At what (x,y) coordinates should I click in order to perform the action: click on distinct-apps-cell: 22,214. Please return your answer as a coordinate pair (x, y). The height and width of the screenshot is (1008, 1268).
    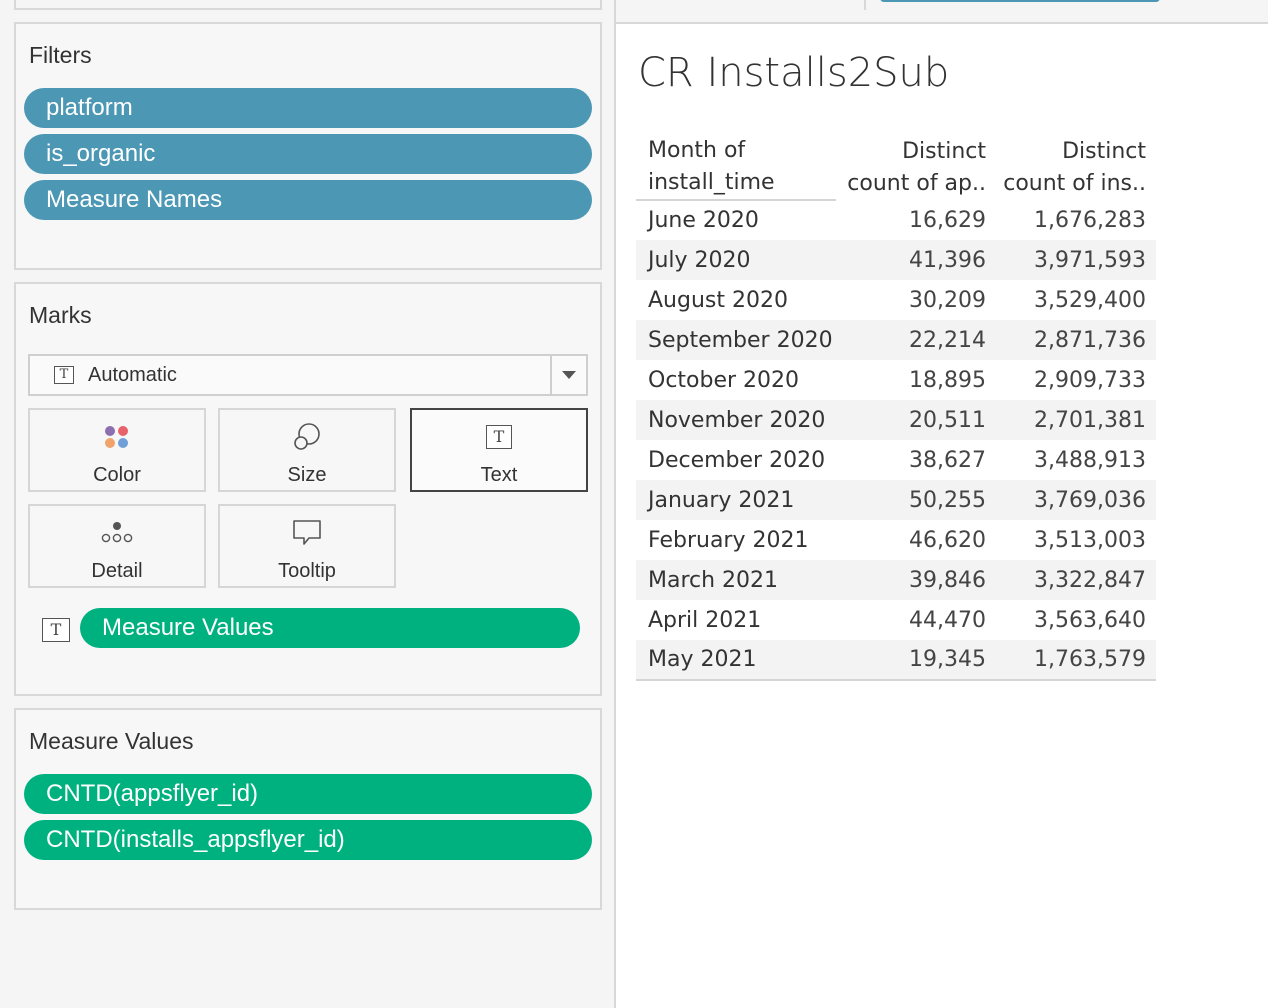
    Looking at the image, I should click on (916, 340).